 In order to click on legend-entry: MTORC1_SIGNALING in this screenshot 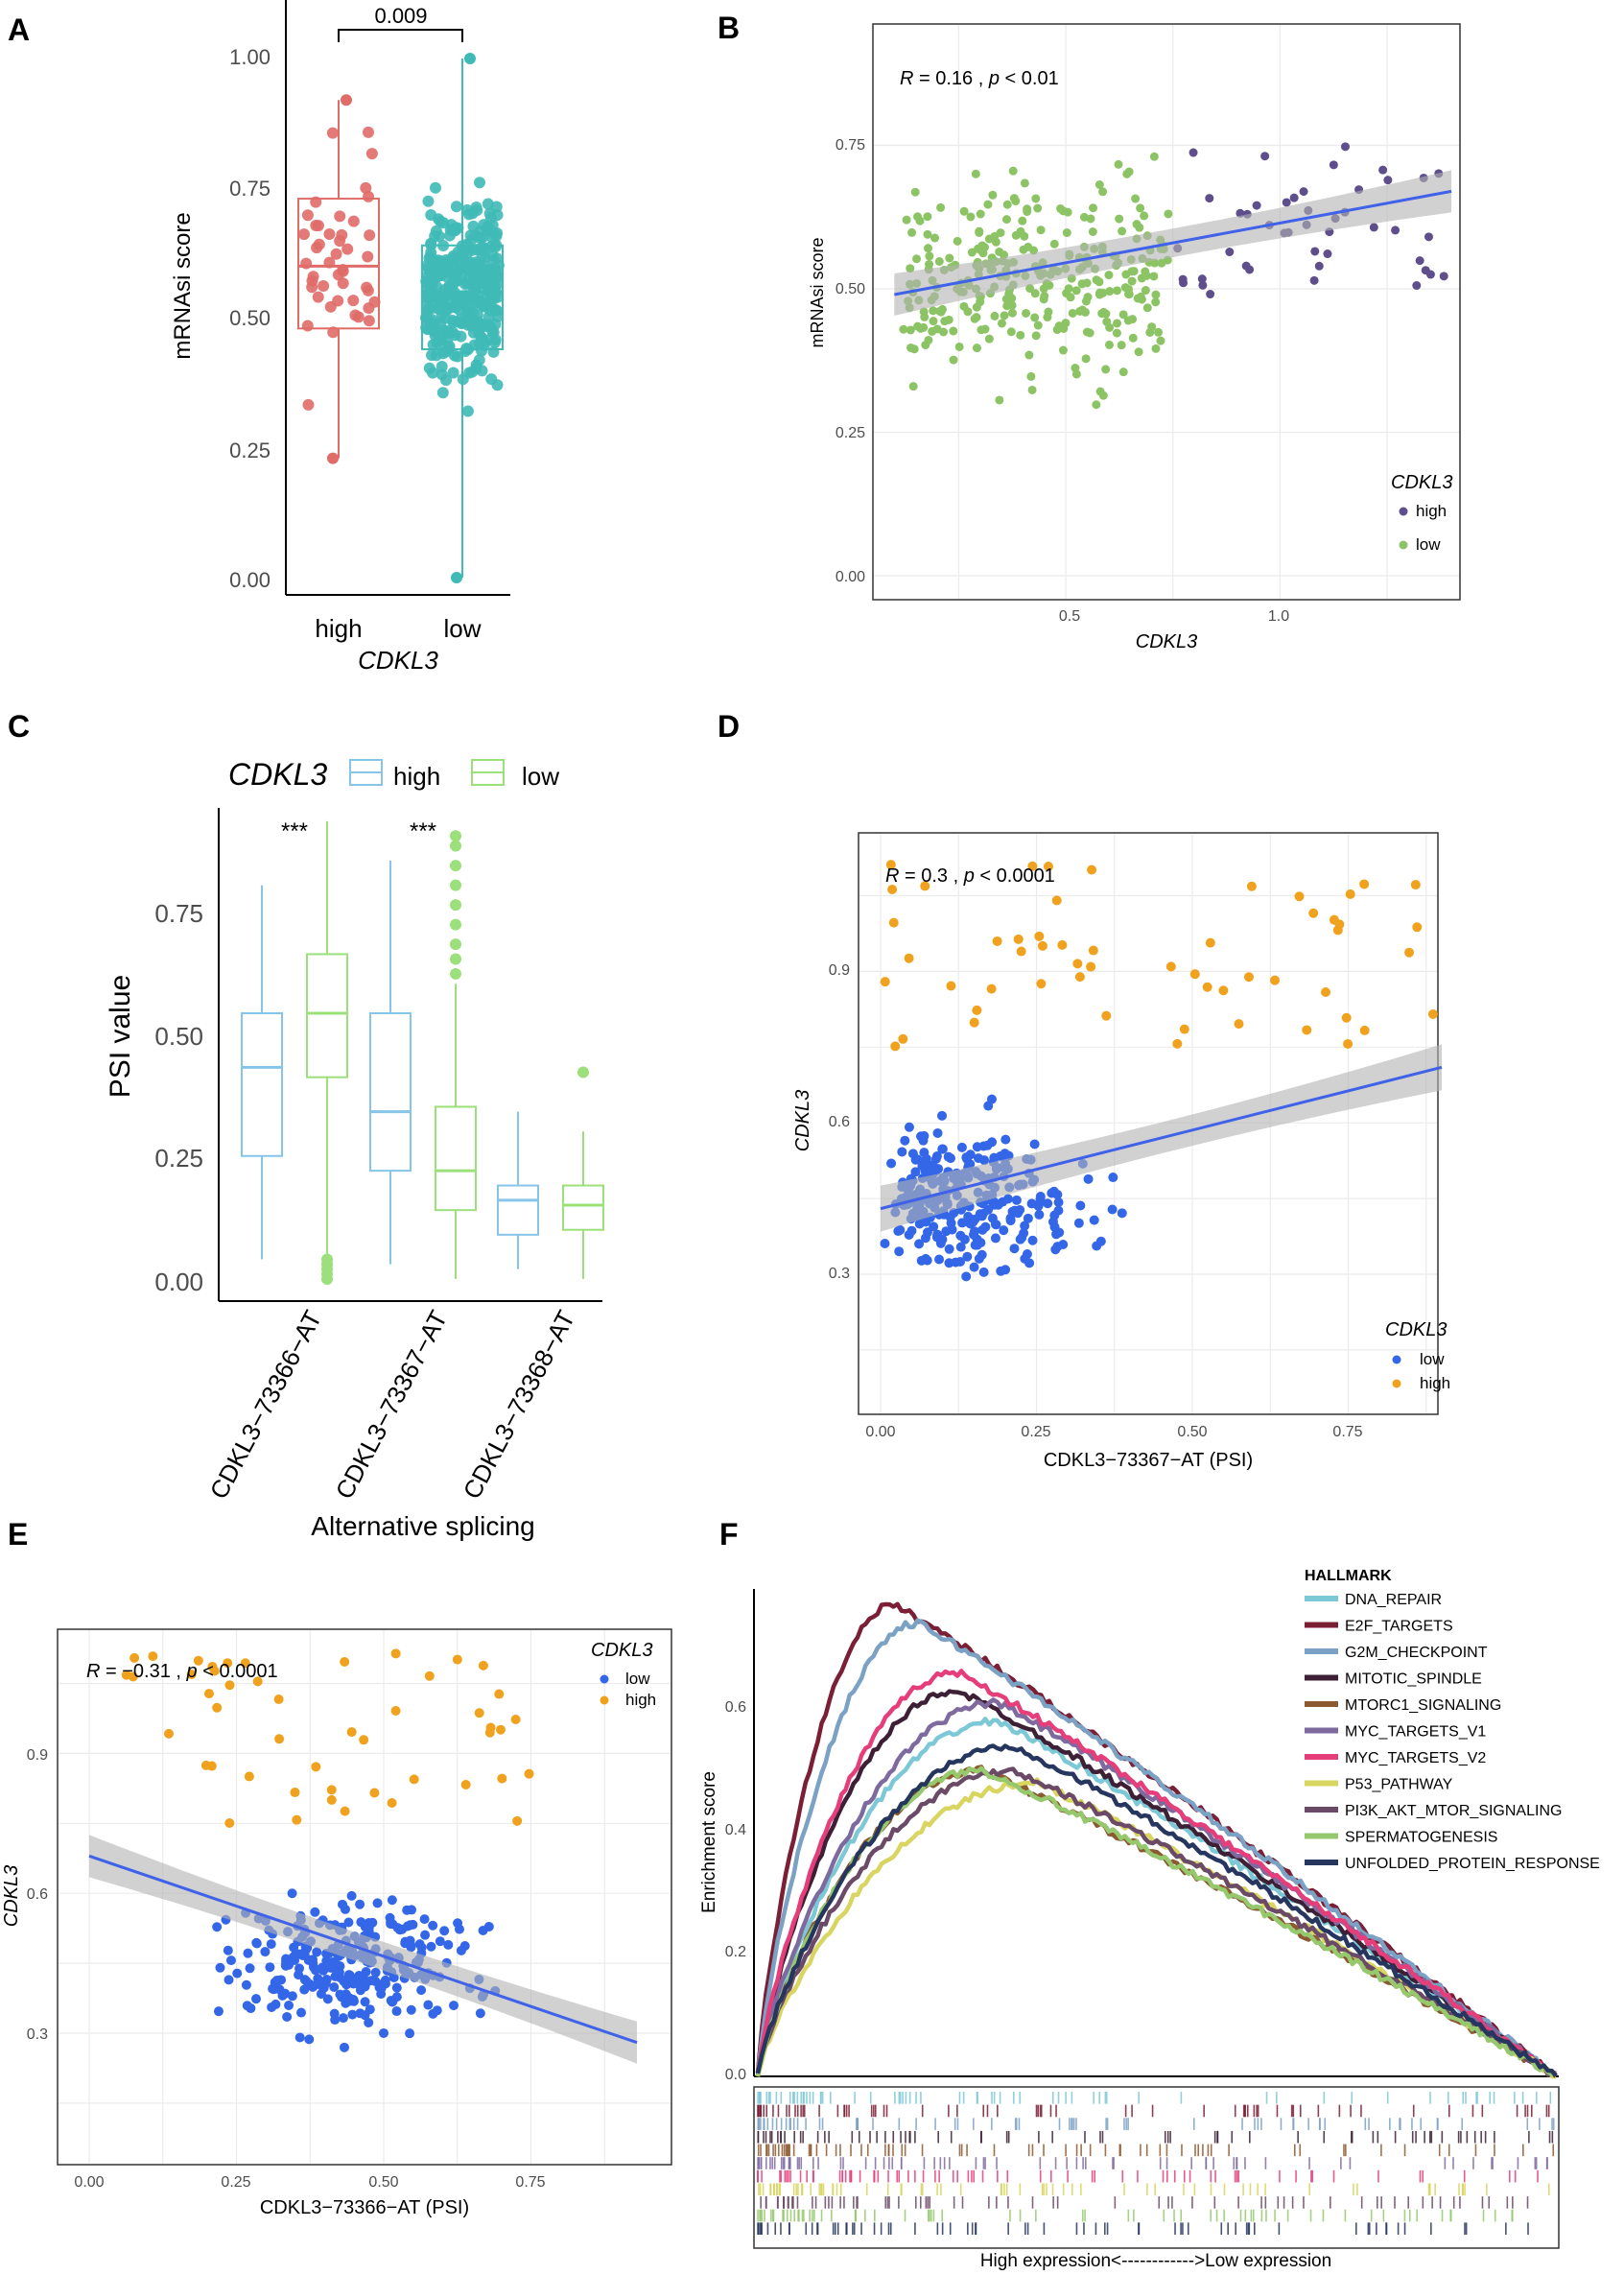, I will do `click(1423, 1705)`.